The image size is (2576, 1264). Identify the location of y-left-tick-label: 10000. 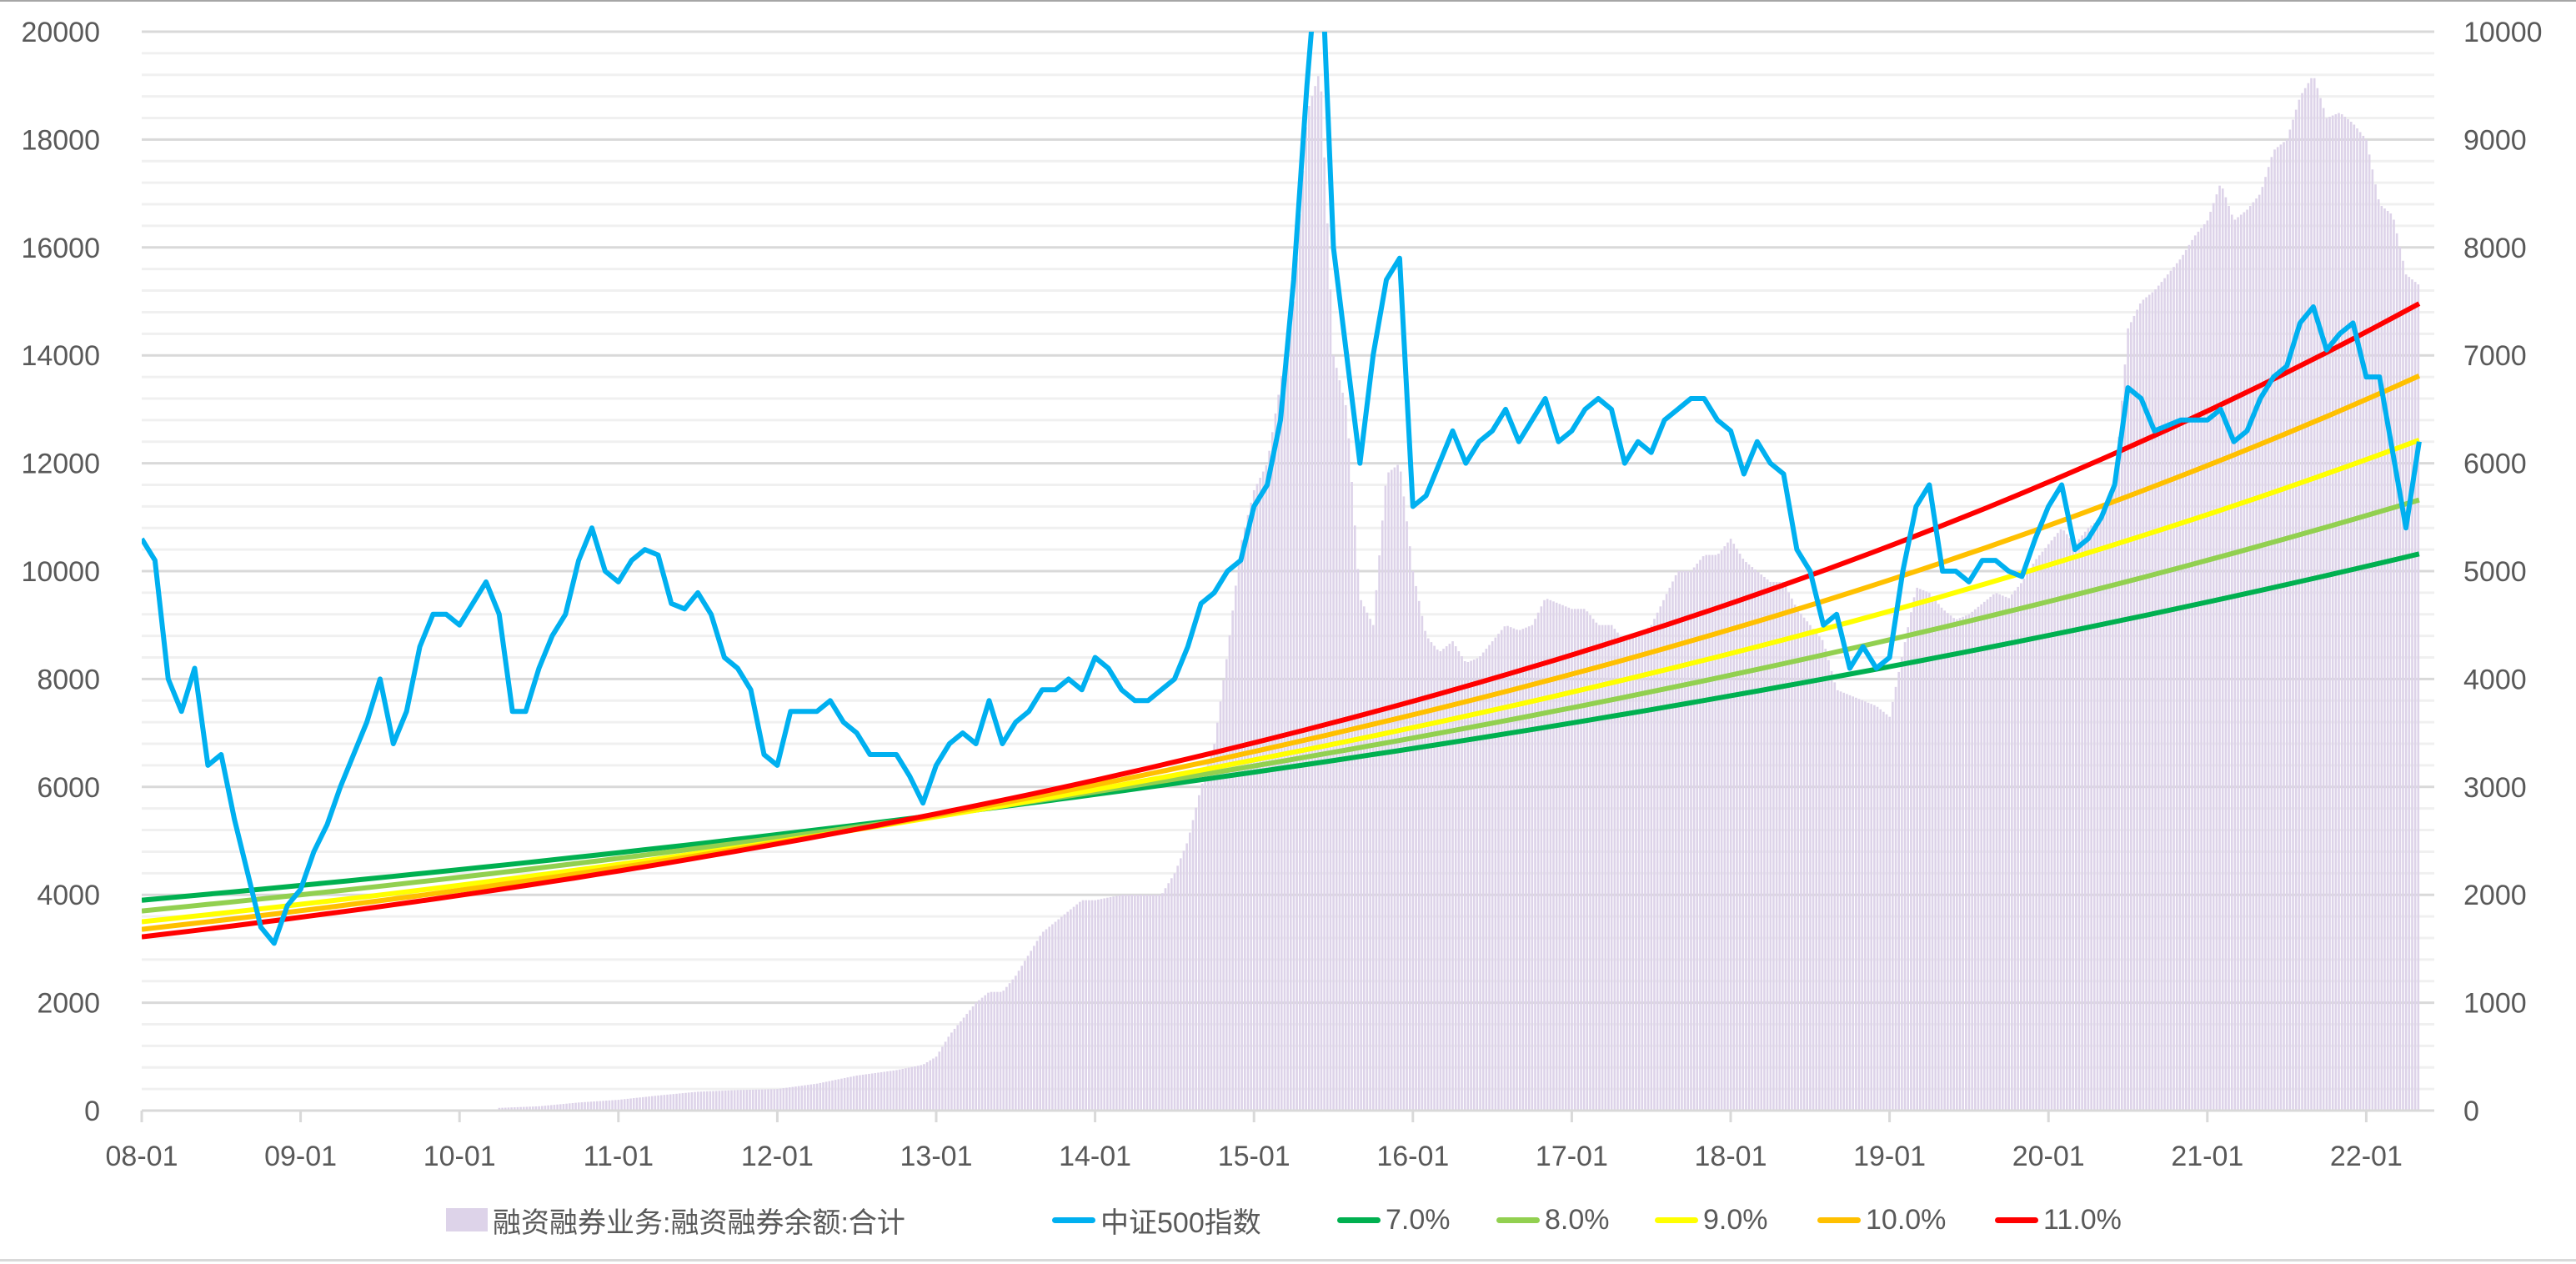
(60, 572).